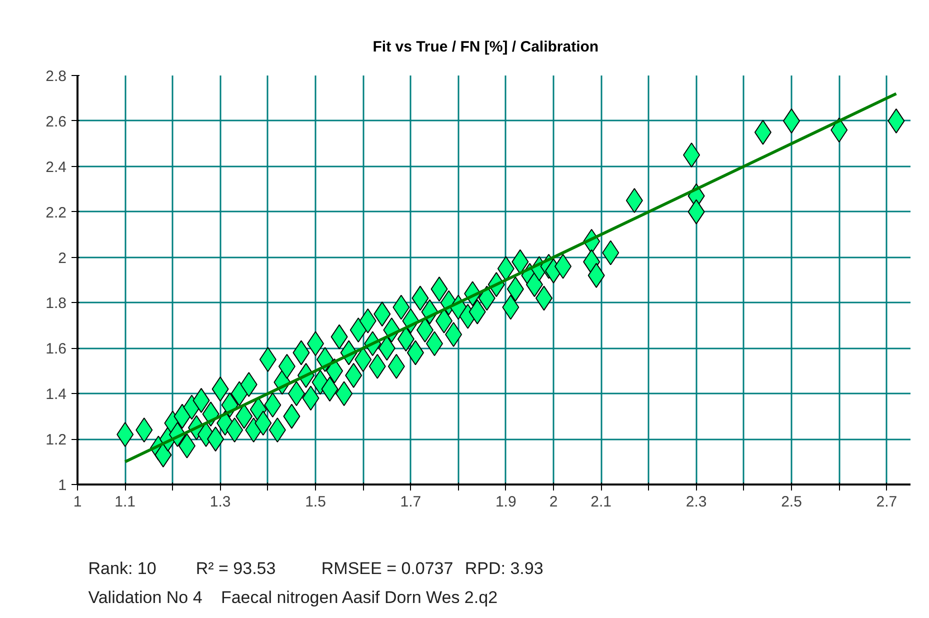 This screenshot has height=618, width=929. I want to click on x-tick-label: 1.1, so click(125, 502).